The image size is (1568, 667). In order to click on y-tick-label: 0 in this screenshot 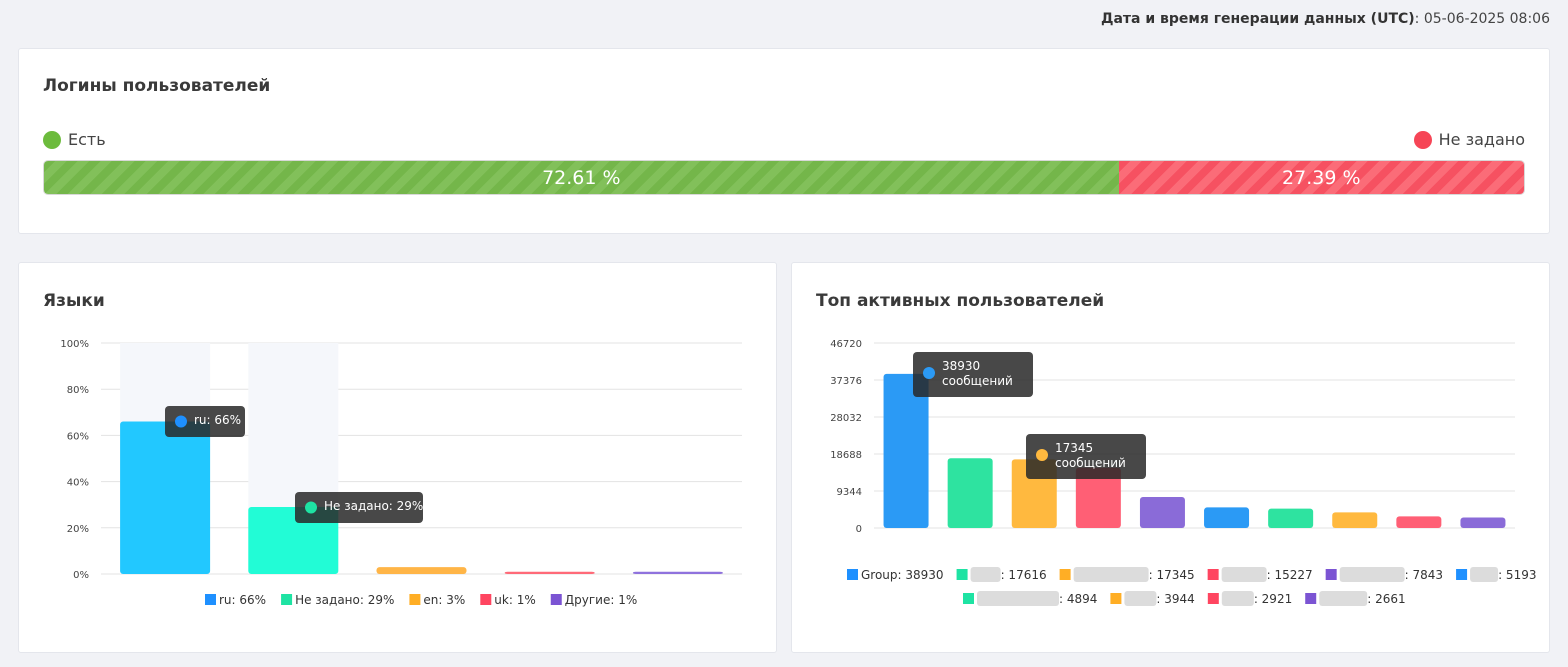, I will do `click(859, 529)`.